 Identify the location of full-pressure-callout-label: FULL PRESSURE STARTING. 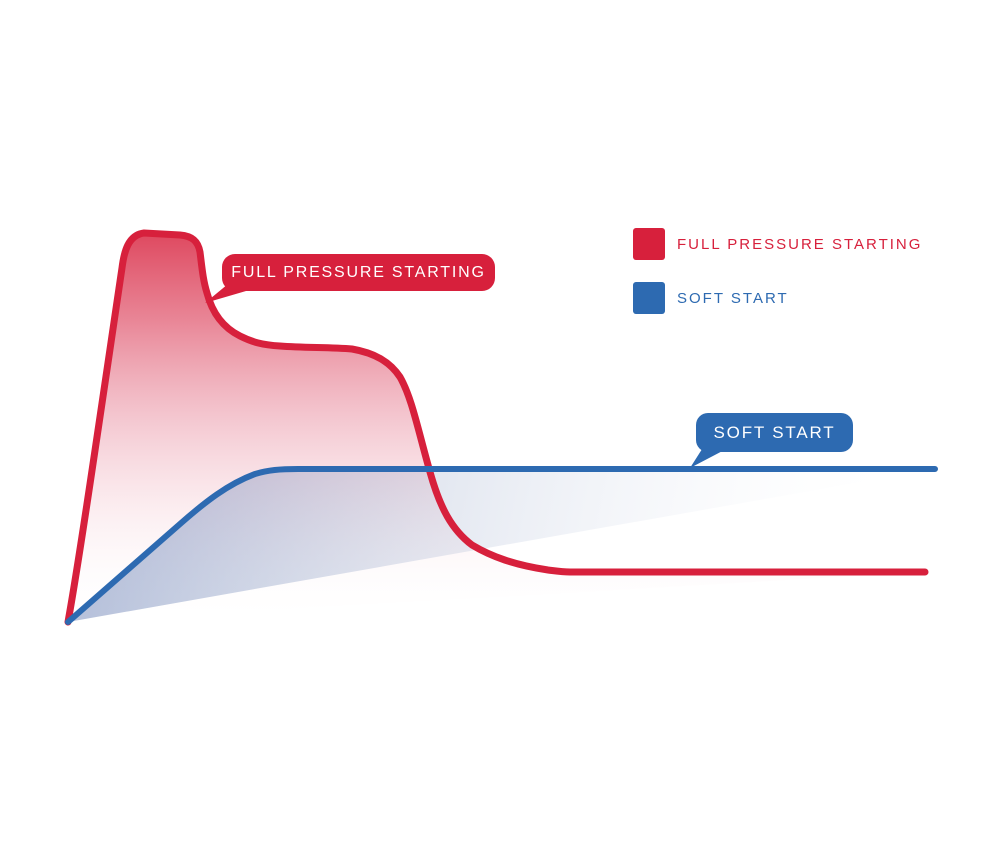
(358, 272).